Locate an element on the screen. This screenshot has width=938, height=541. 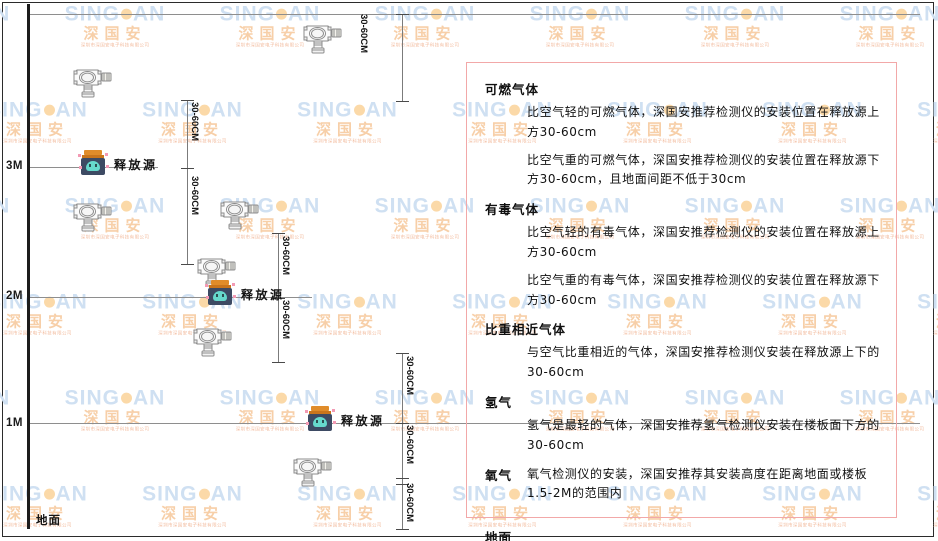
panel-section-title: 有毒气体 is located at coordinates (512, 210).